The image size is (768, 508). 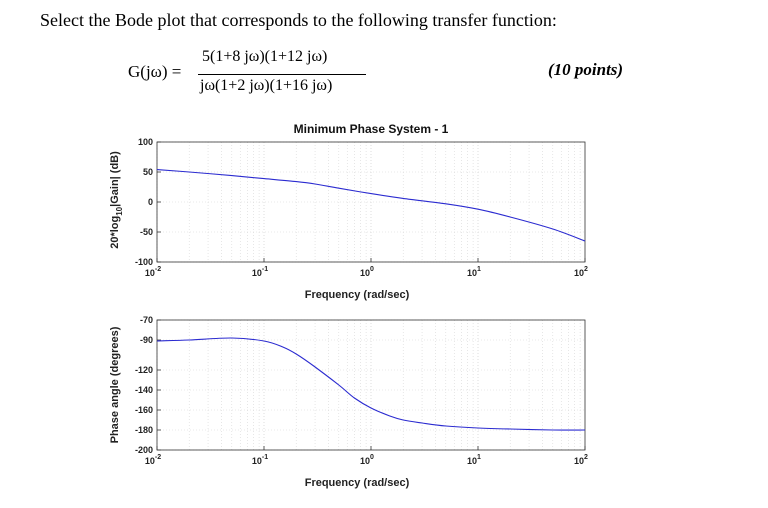 What do you see at coordinates (282, 74) in the screenshot?
I see `fraction-bar` at bounding box center [282, 74].